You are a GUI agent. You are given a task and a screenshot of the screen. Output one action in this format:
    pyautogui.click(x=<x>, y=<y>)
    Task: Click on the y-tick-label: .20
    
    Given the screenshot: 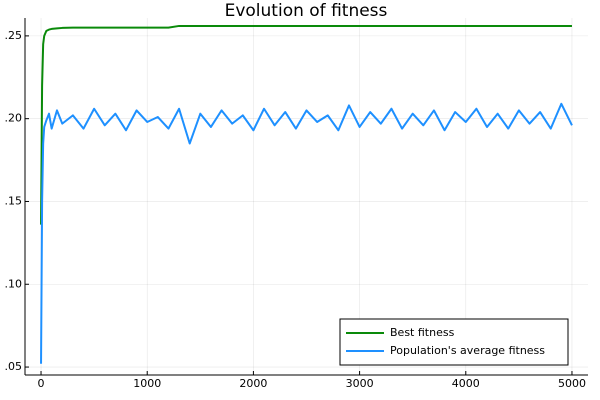 What is the action you would take?
    pyautogui.click(x=14, y=118)
    